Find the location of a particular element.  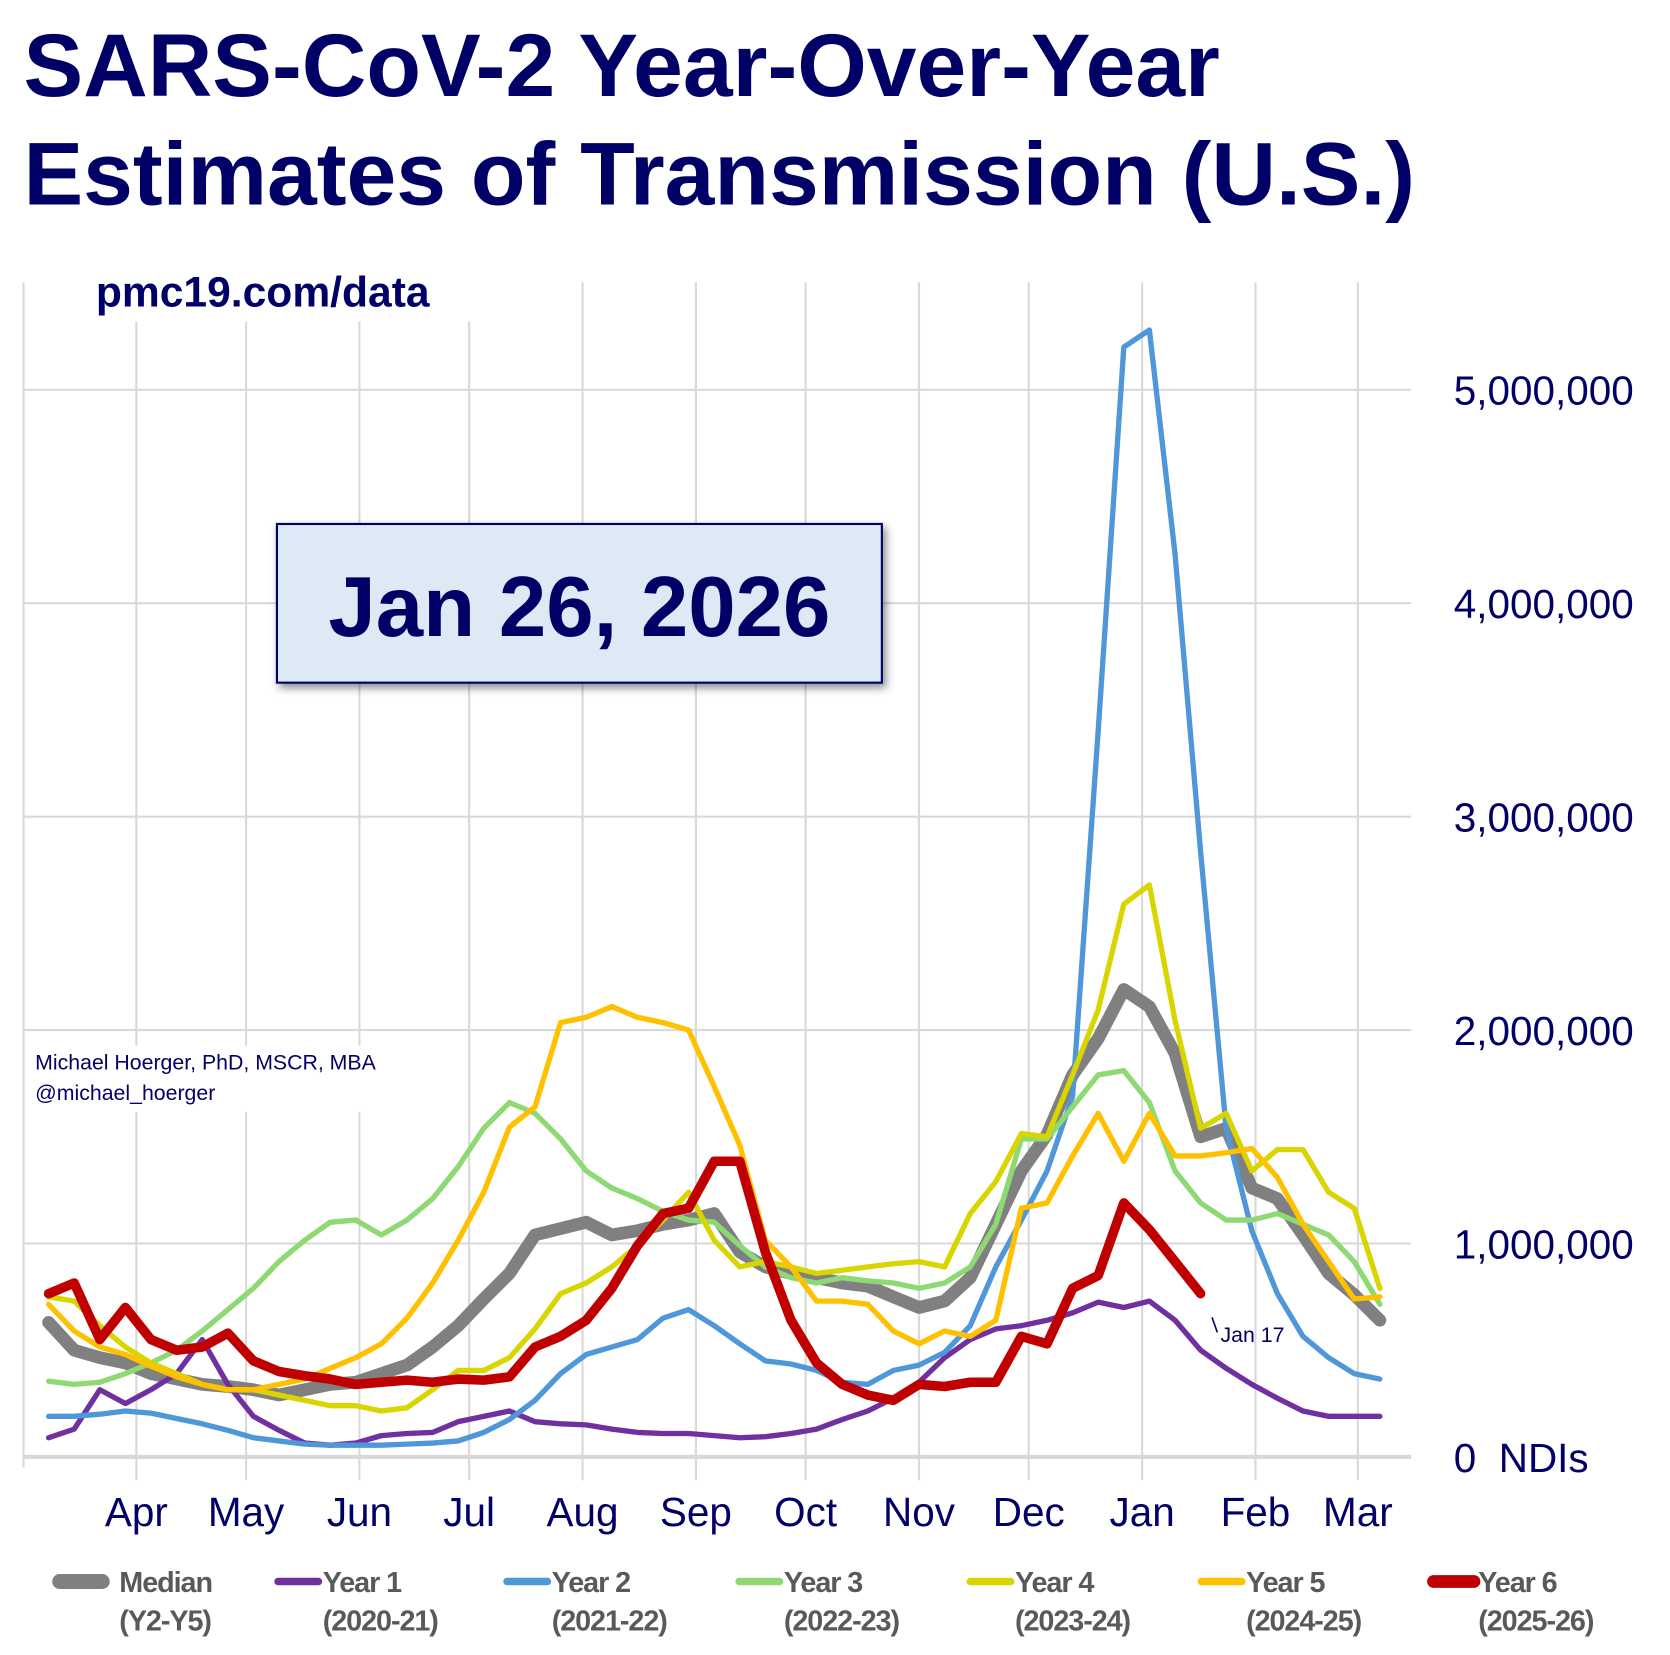

y-tick-label: 3,000,000 is located at coordinates (1544, 818).